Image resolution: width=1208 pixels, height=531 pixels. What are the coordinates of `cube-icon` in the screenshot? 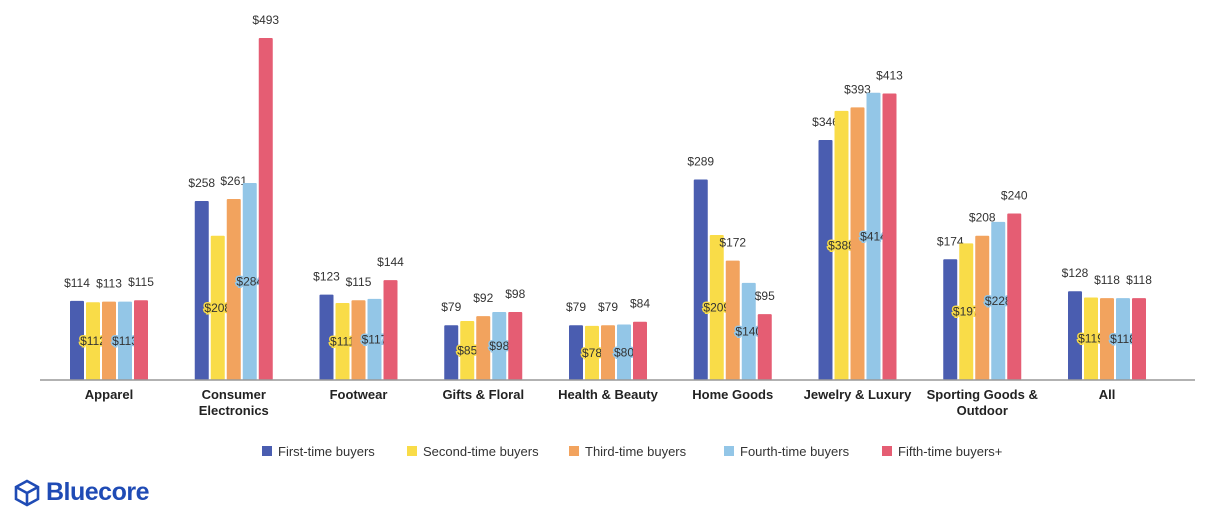 It's located at (27, 492).